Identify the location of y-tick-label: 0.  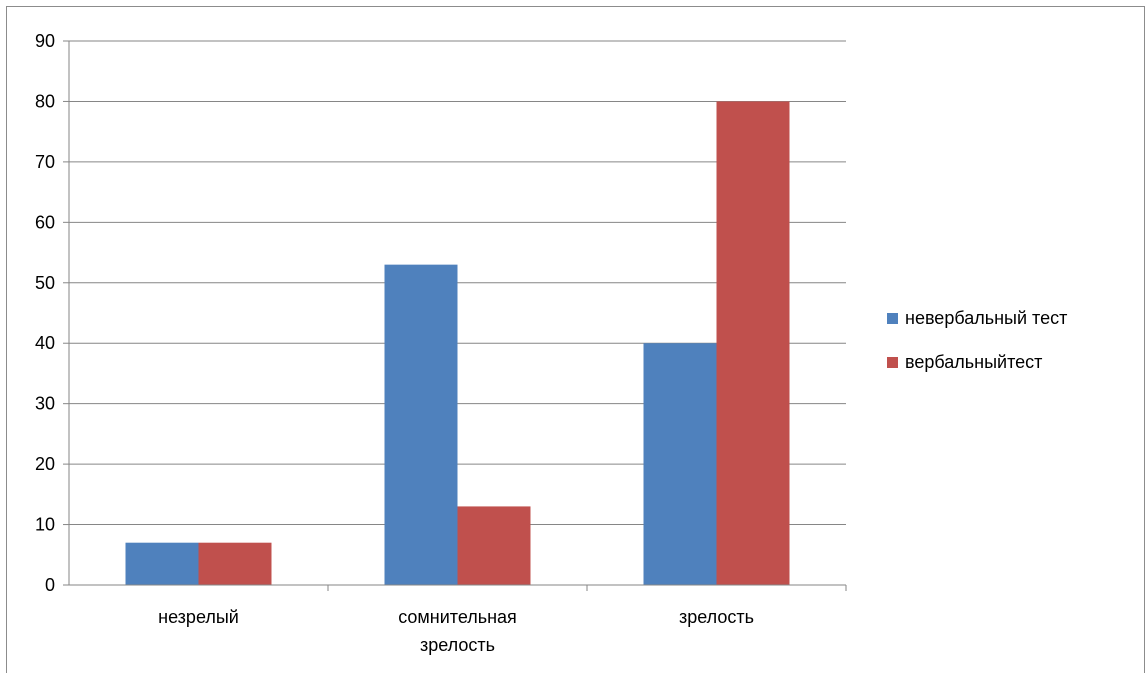
(50, 585).